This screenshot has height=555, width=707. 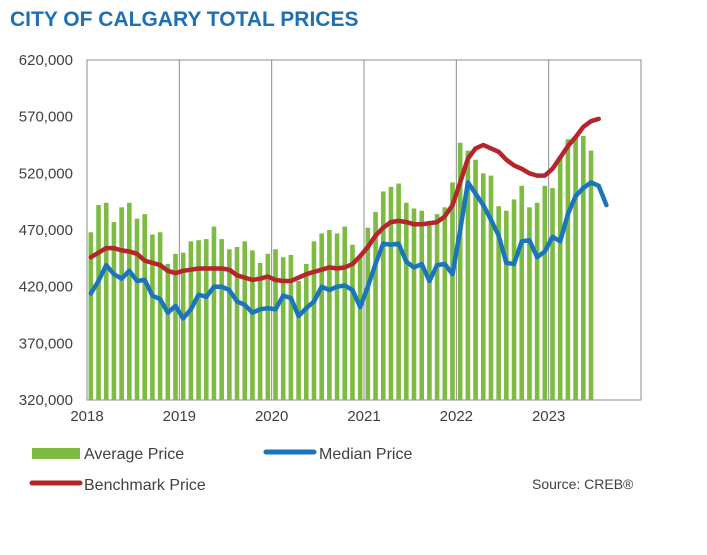 I want to click on y-tick-label: 520,000, so click(x=46, y=173).